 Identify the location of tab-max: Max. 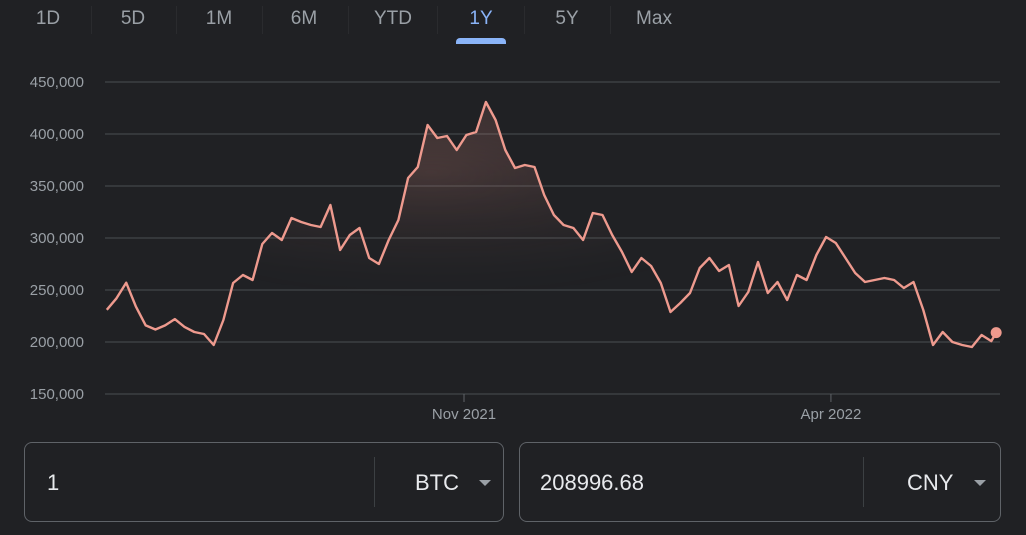
(654, 18).